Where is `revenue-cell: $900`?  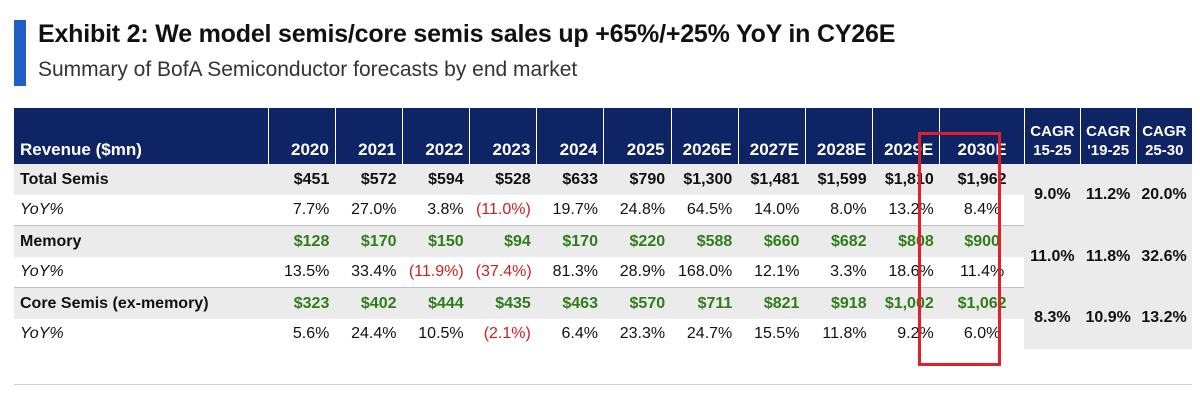
revenue-cell: $900 is located at coordinates (982, 241).